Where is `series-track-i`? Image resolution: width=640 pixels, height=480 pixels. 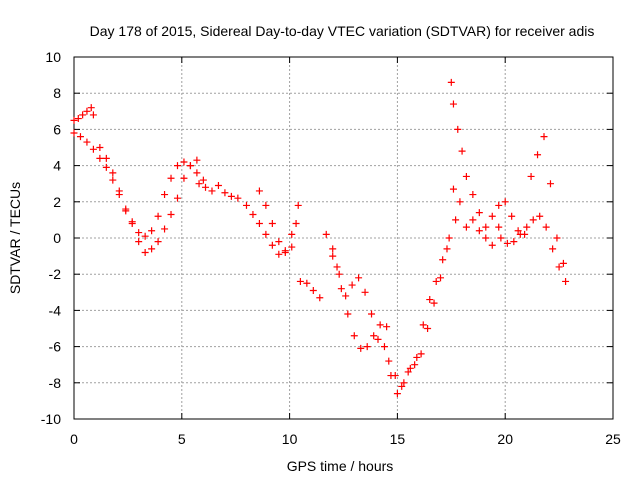
series-track-i is located at coordinates (508, 200).